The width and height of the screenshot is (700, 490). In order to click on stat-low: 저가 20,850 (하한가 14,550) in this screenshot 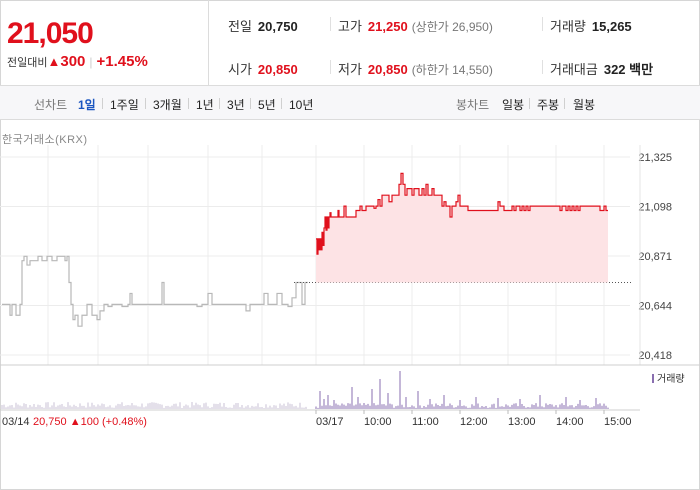, I will do `click(415, 69)`.